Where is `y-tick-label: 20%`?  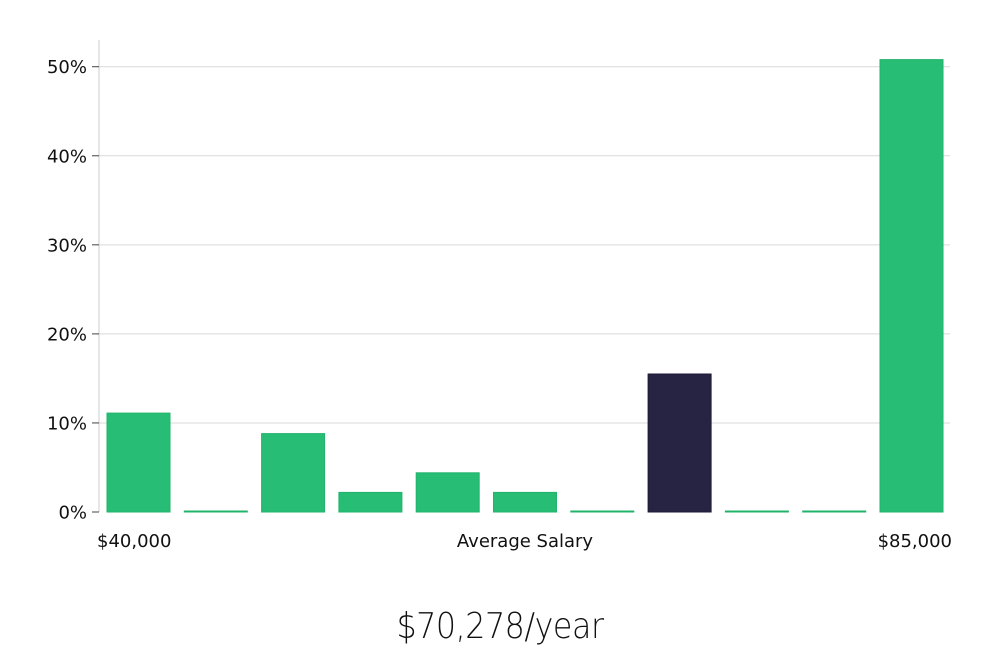
y-tick-label: 20% is located at coordinates (67, 334).